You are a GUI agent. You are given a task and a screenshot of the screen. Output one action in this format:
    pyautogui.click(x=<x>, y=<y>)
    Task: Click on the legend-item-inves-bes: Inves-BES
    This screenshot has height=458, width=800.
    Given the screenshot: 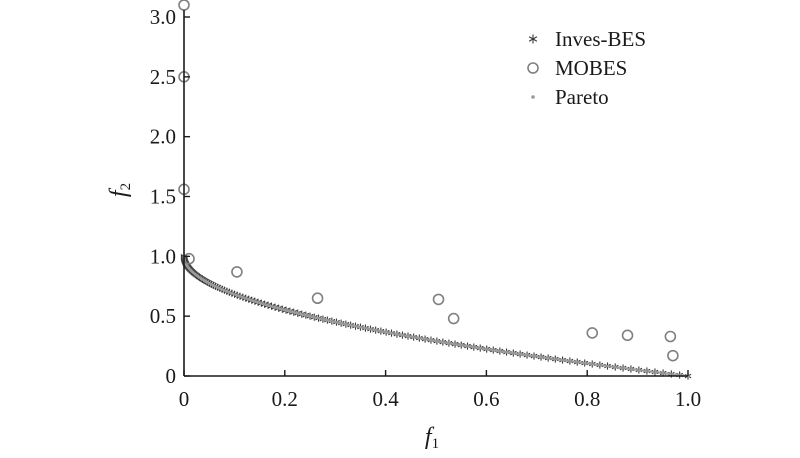 What is the action you would take?
    pyautogui.click(x=587, y=39)
    